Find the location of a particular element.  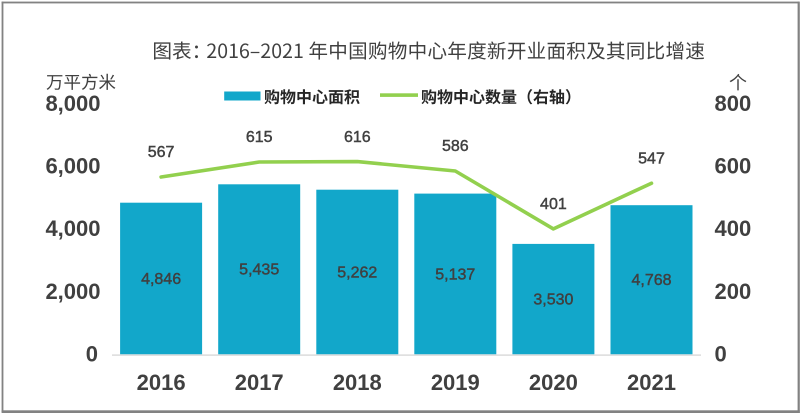

svg-text: 4,000 is located at coordinates (72, 228).